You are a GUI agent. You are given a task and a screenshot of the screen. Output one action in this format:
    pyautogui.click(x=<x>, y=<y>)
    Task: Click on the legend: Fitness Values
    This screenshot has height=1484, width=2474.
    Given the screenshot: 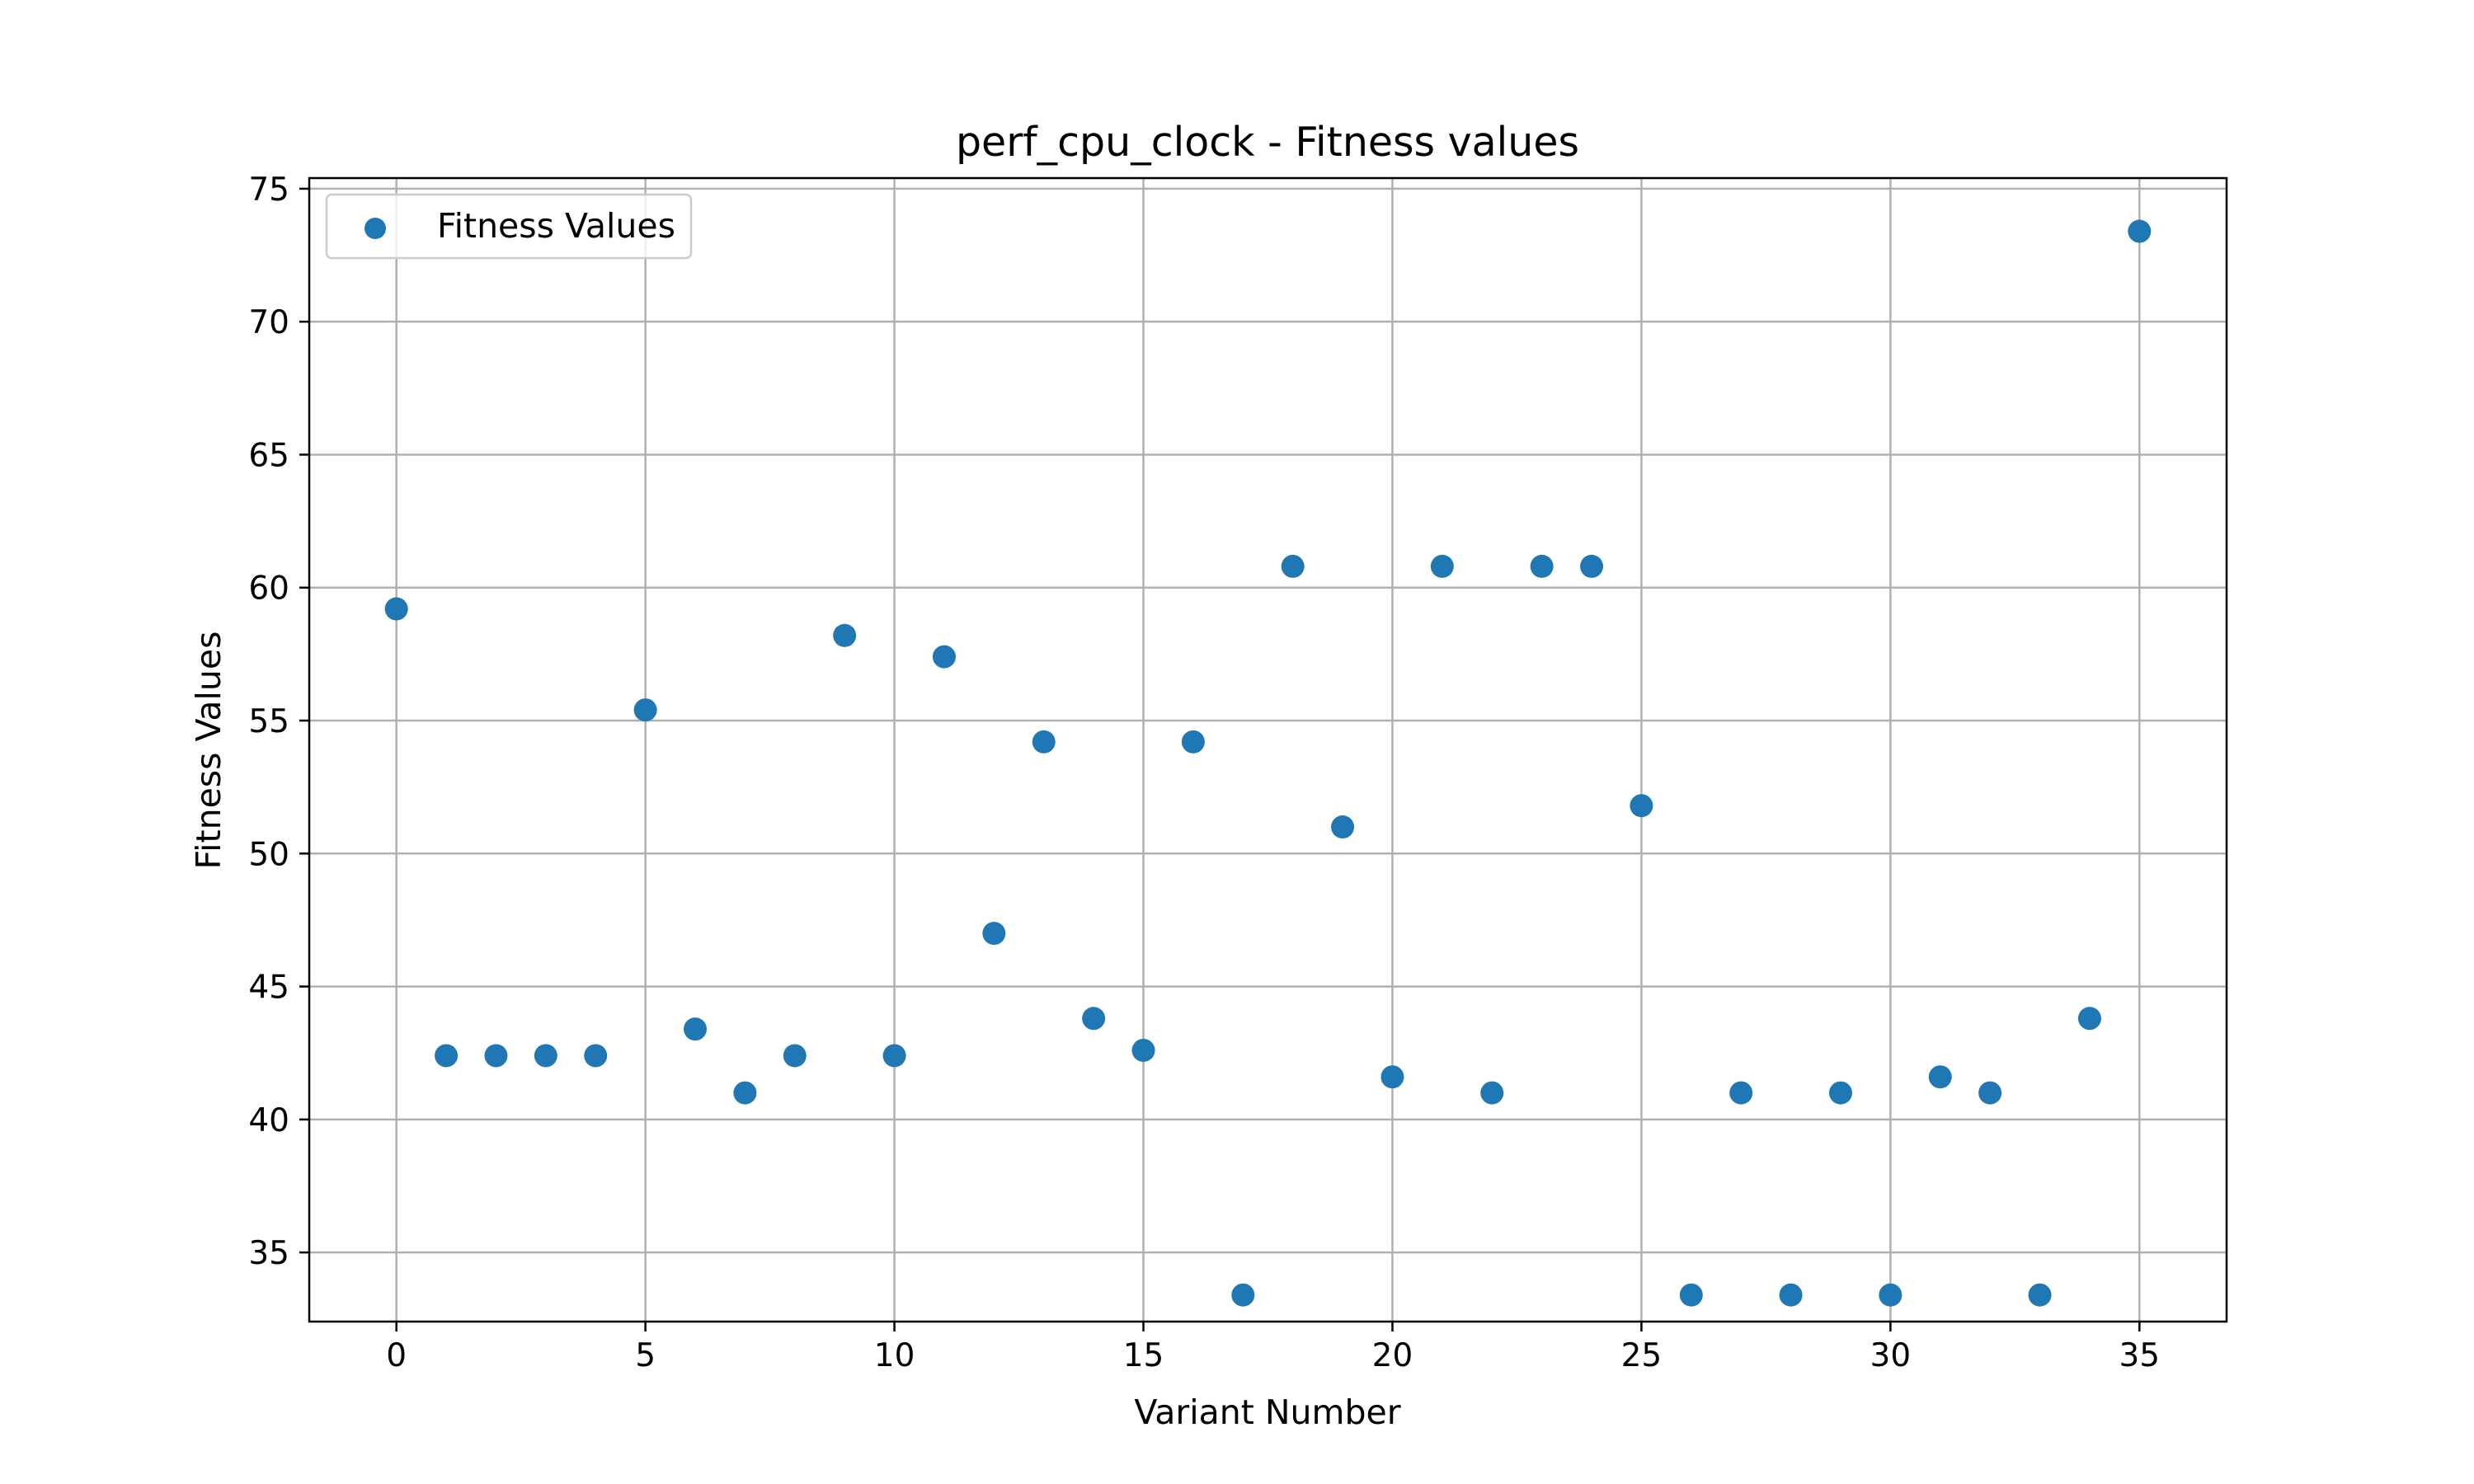 What is the action you would take?
    pyautogui.click(x=509, y=226)
    